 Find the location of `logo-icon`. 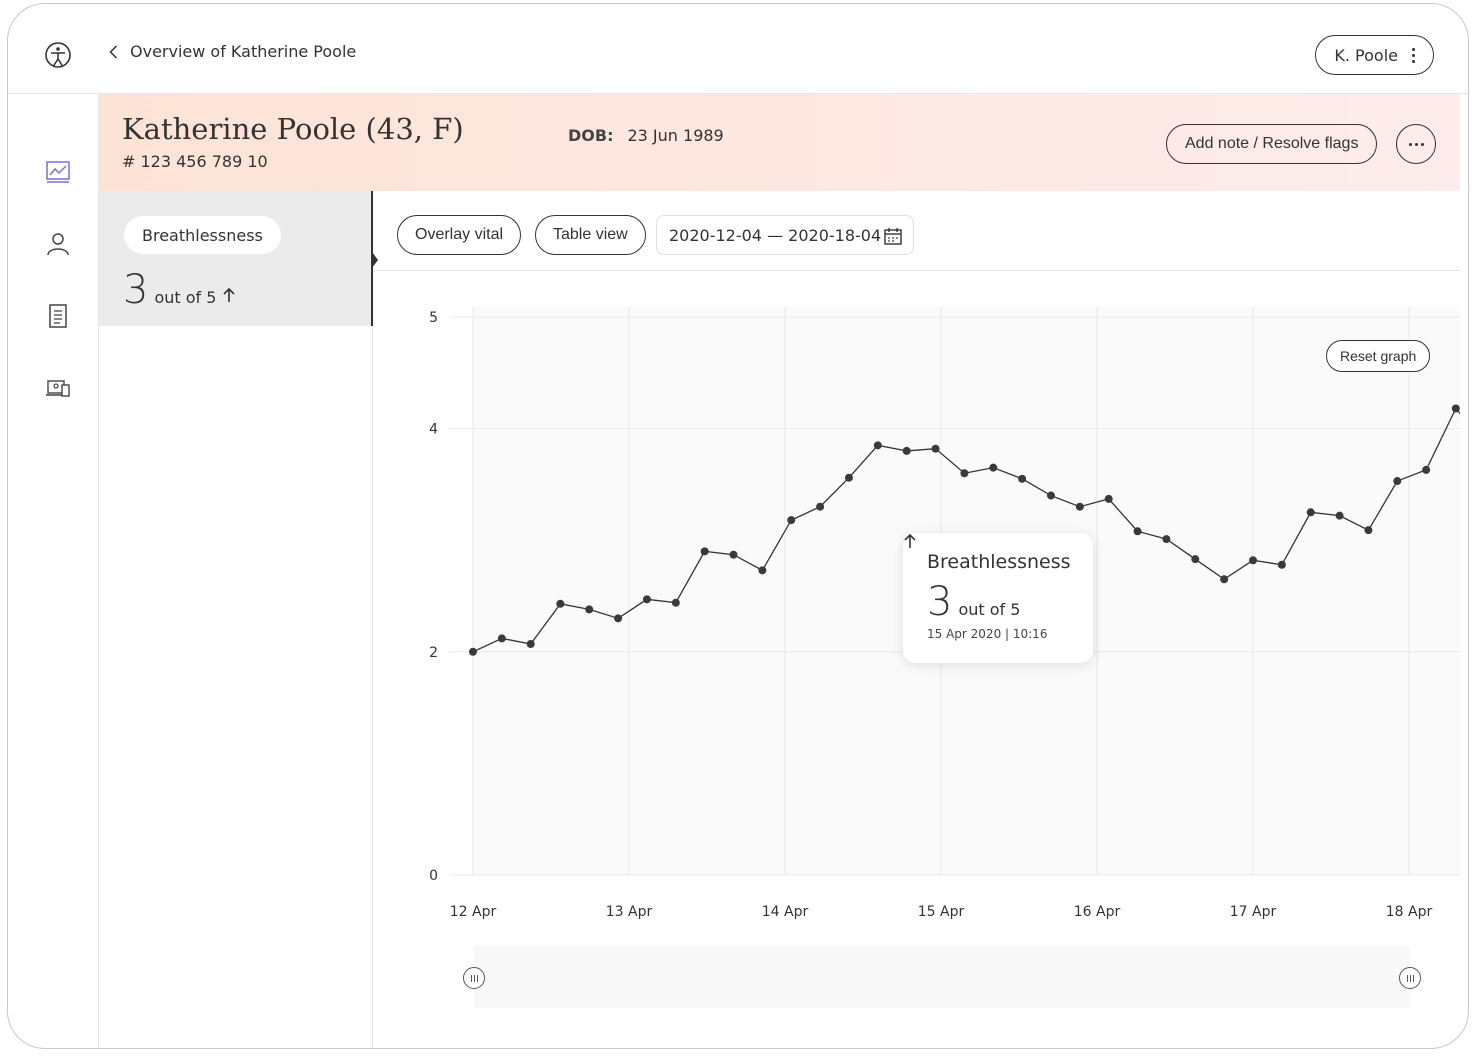

logo-icon is located at coordinates (58, 55).